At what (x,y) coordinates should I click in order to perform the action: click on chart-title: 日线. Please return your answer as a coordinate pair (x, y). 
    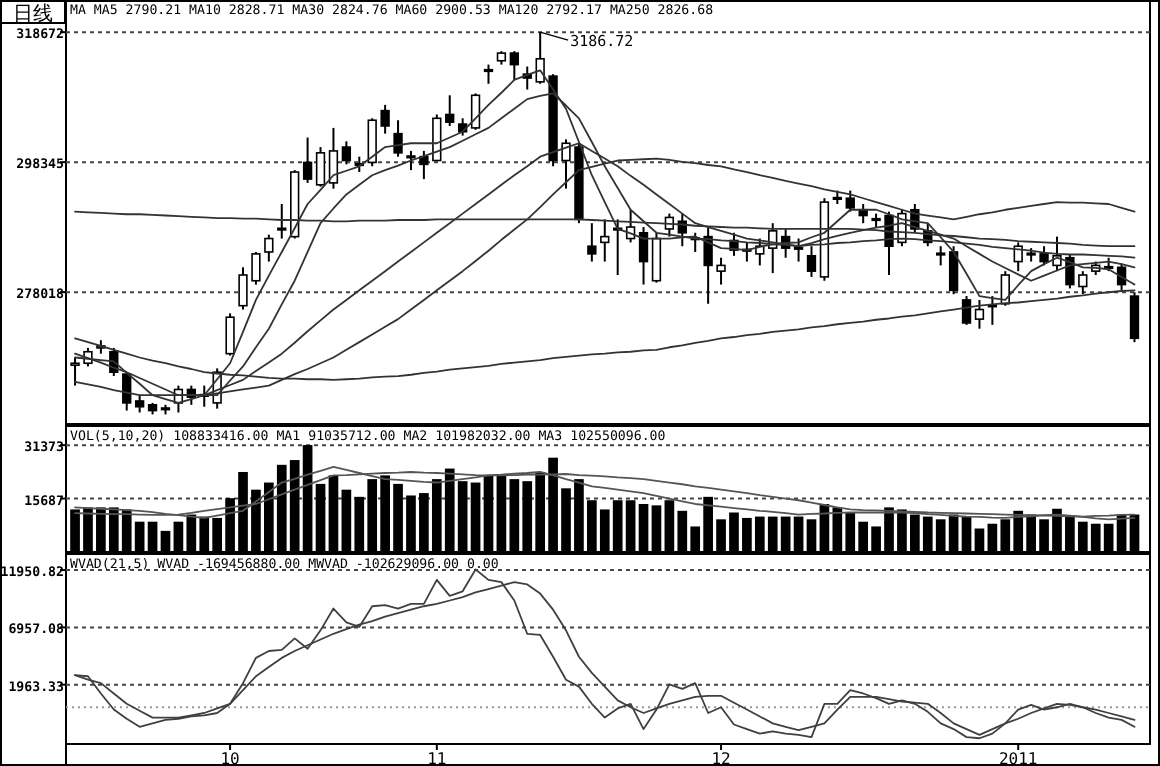
    Looking at the image, I should click on (33, 14).